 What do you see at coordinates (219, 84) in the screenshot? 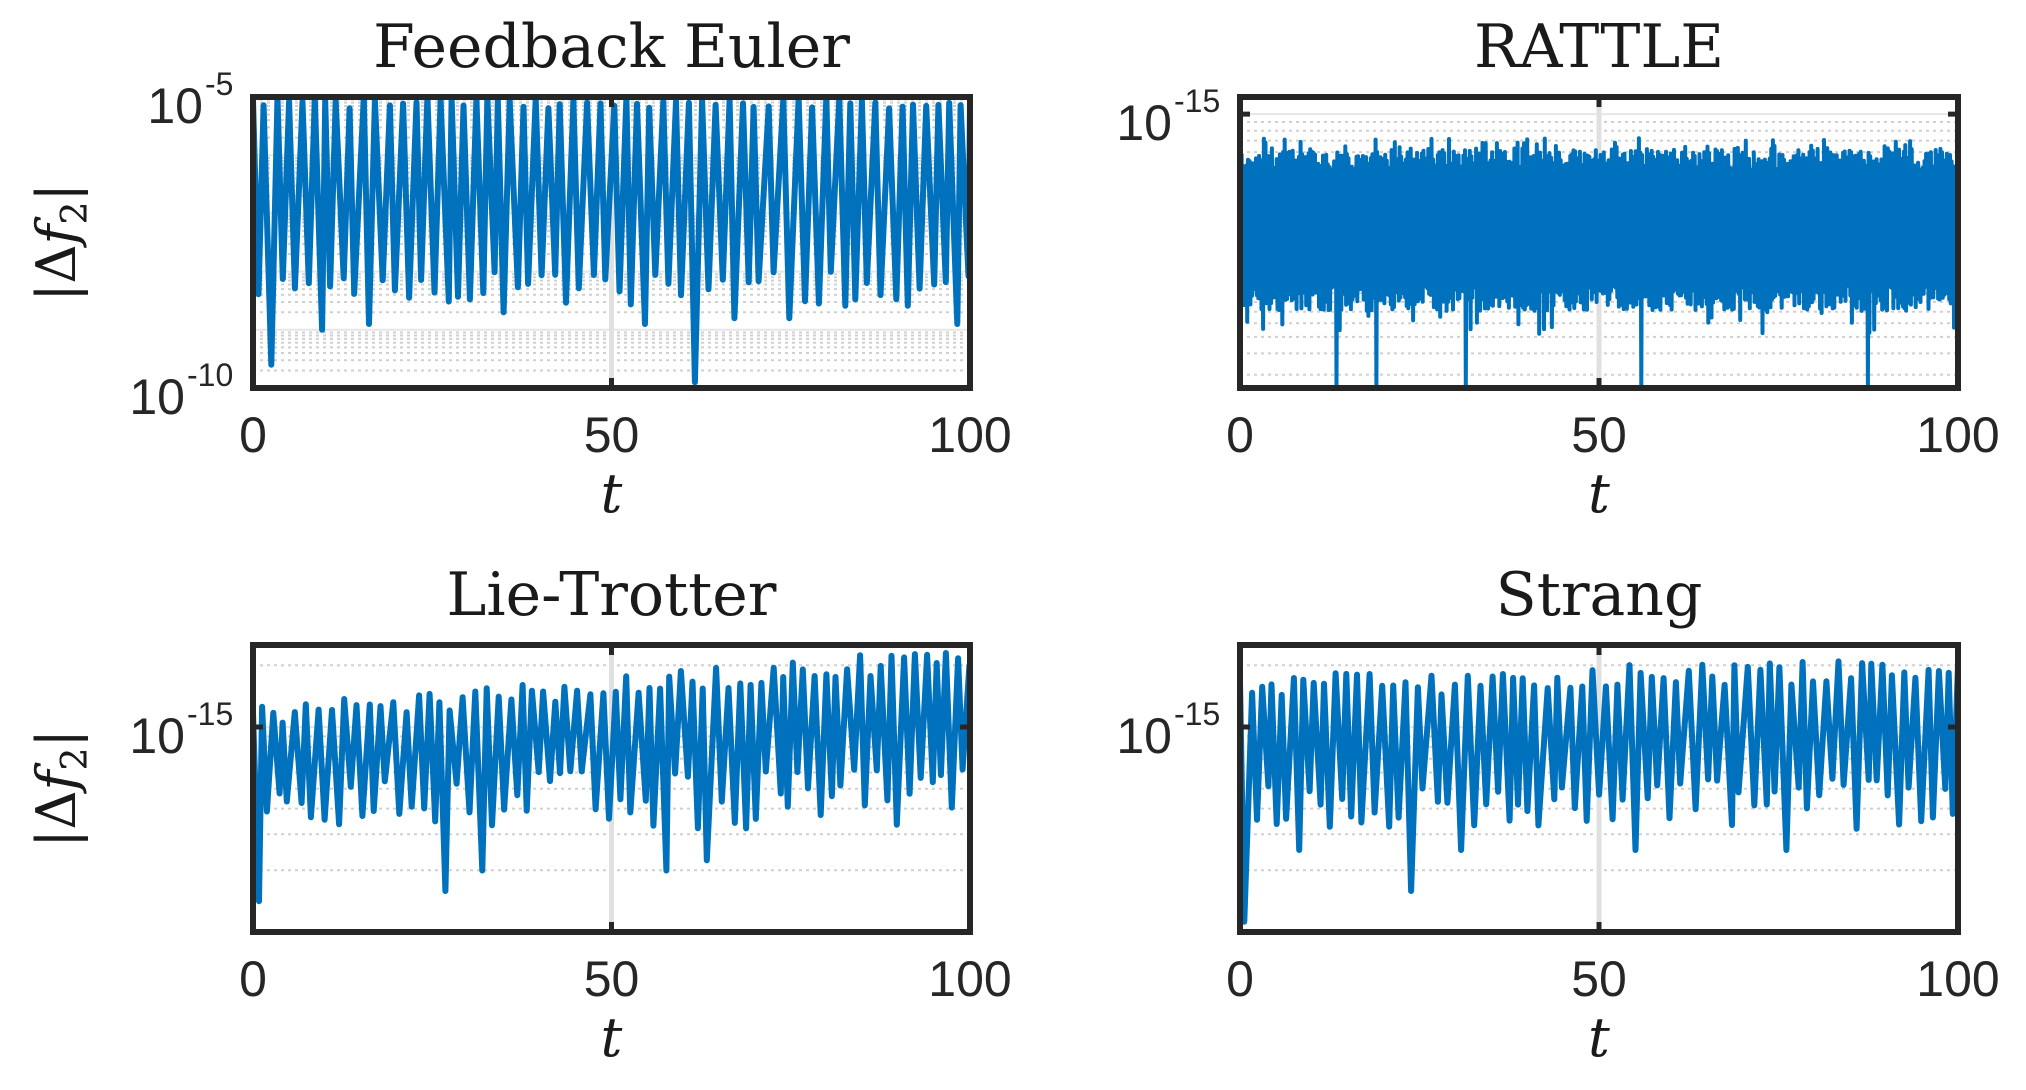
I see `y-tick-exponent: -5` at bounding box center [219, 84].